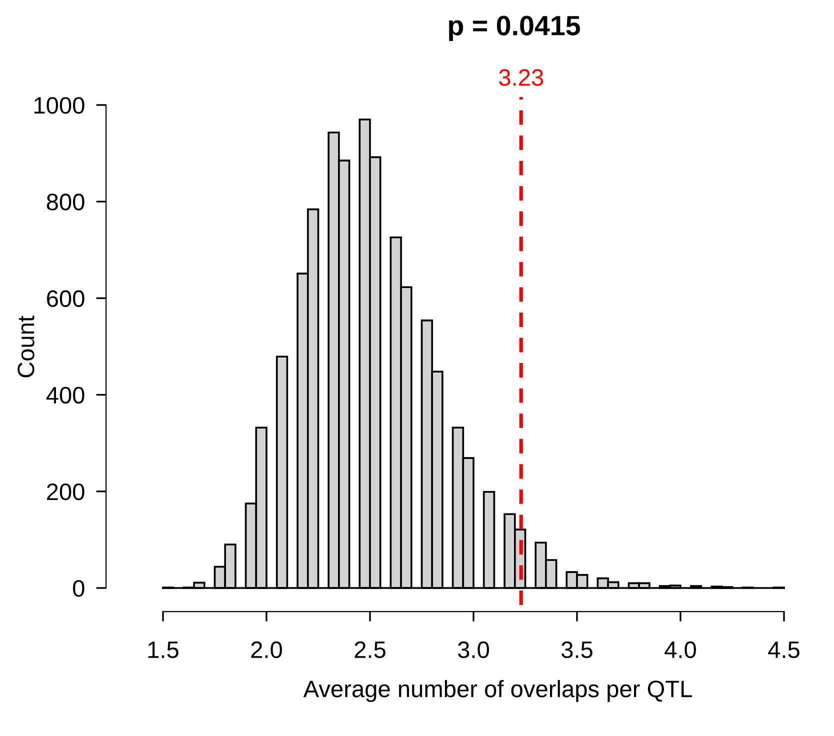  I want to click on y-tick-label: 600, so click(65, 298).